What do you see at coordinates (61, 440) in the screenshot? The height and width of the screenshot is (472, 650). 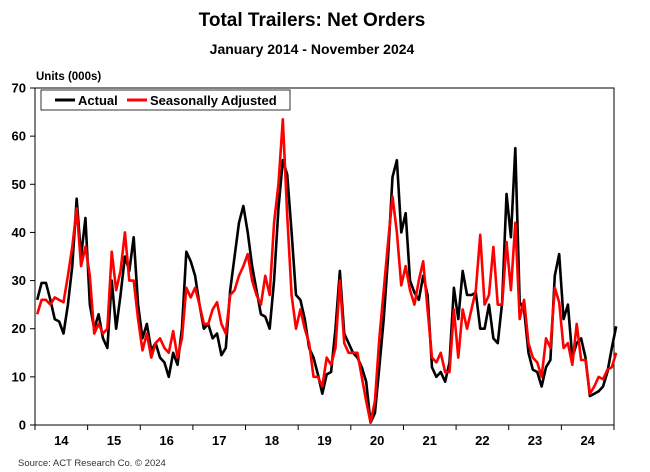 I see `x-tick-label: 14` at bounding box center [61, 440].